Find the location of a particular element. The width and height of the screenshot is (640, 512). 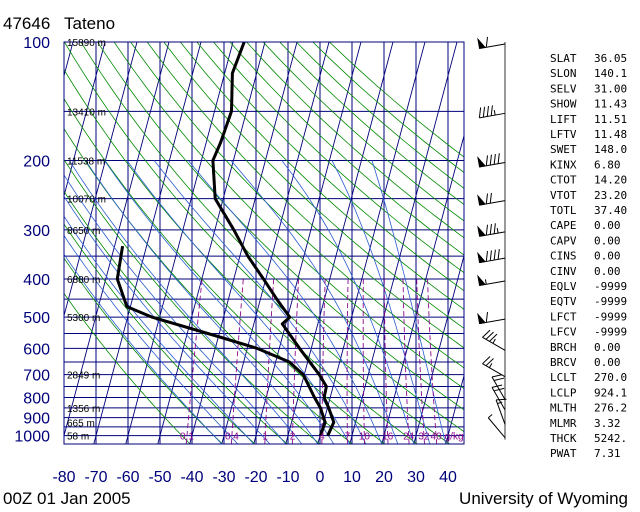

mixing-ratio-label: 2 is located at coordinates (293, 437).